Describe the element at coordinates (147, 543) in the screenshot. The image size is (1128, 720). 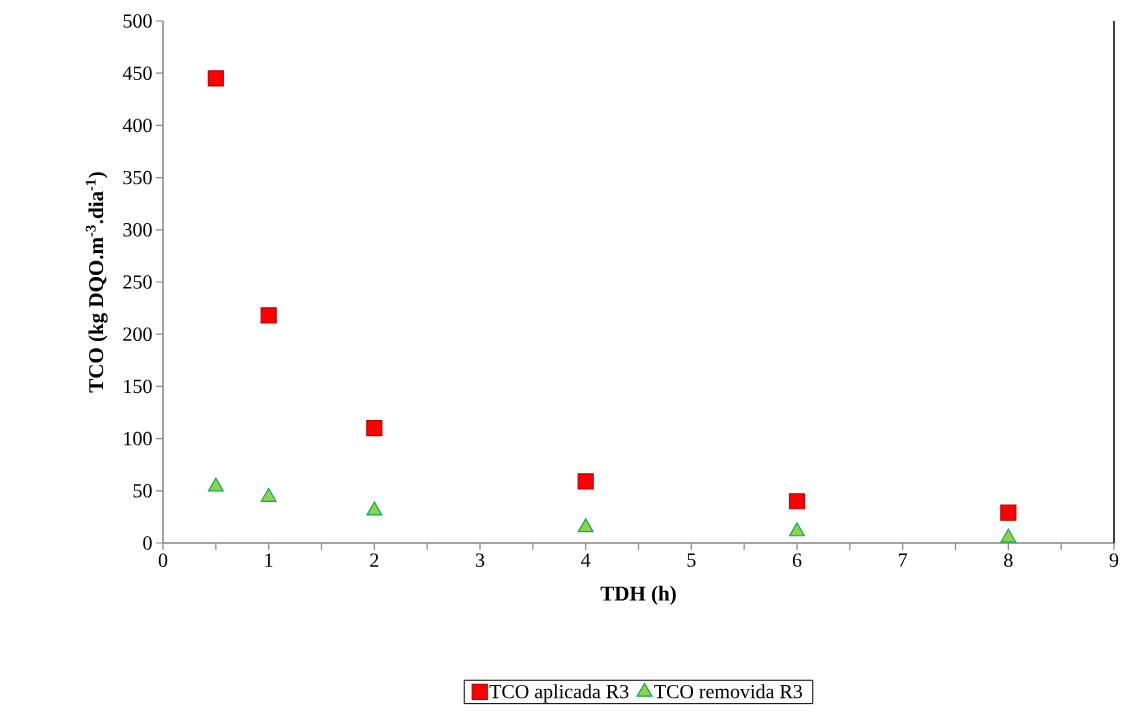
I see `y-tick-label: 0` at that location.